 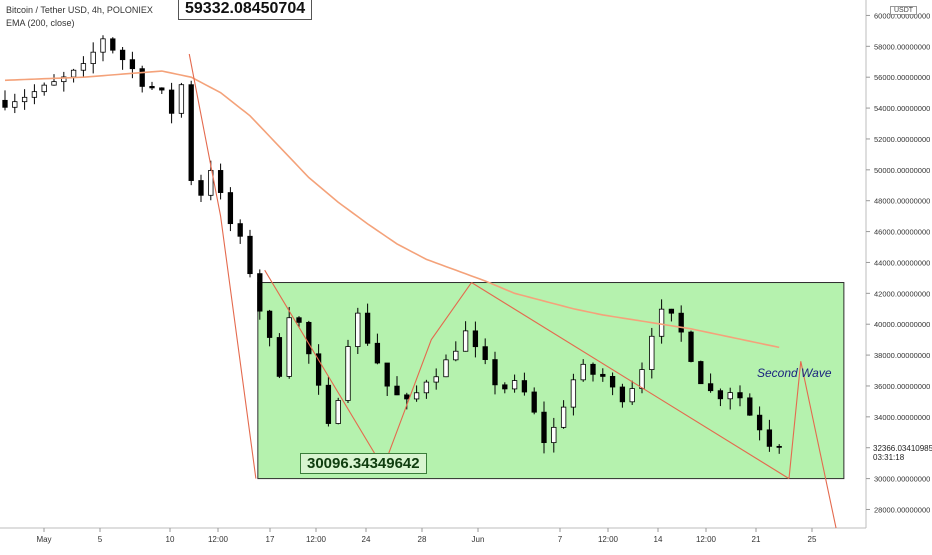 I want to click on x-tick-label: 14, so click(x=658, y=539).